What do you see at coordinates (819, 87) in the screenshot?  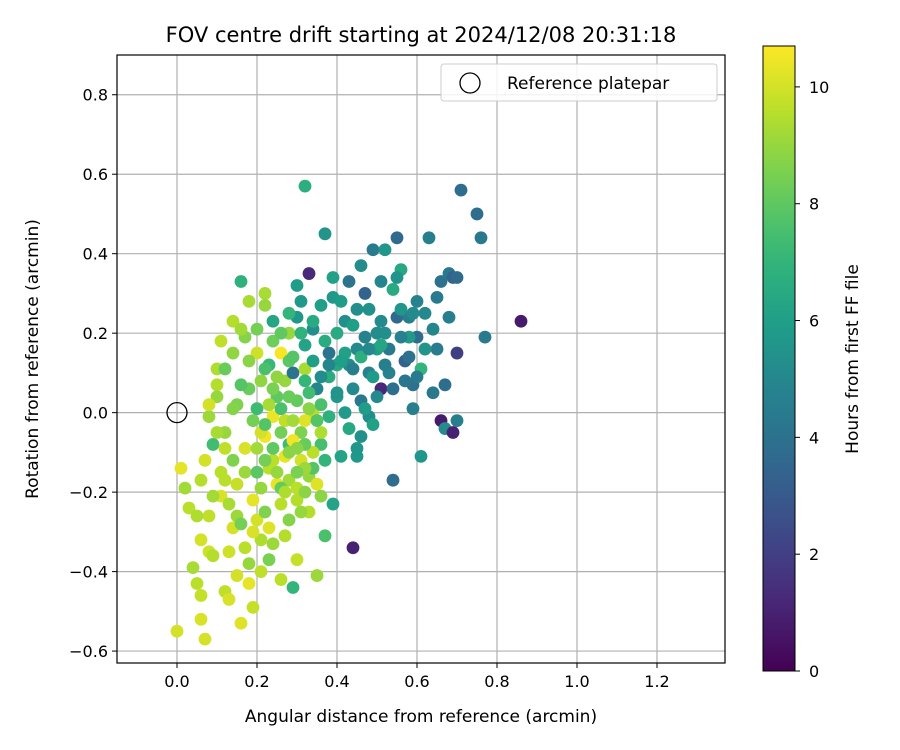 I see `colorbar-tick-label: 10` at bounding box center [819, 87].